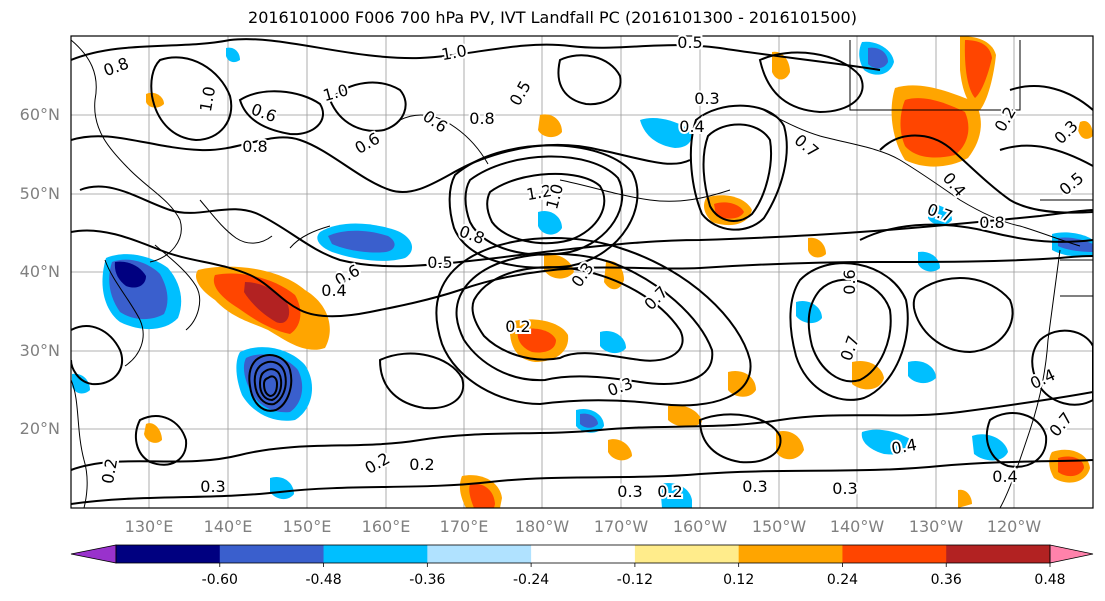 The image size is (1105, 601). Describe the element at coordinates (323, 580) in the screenshot. I see `colorbar-tick-label: -0.48` at that location.